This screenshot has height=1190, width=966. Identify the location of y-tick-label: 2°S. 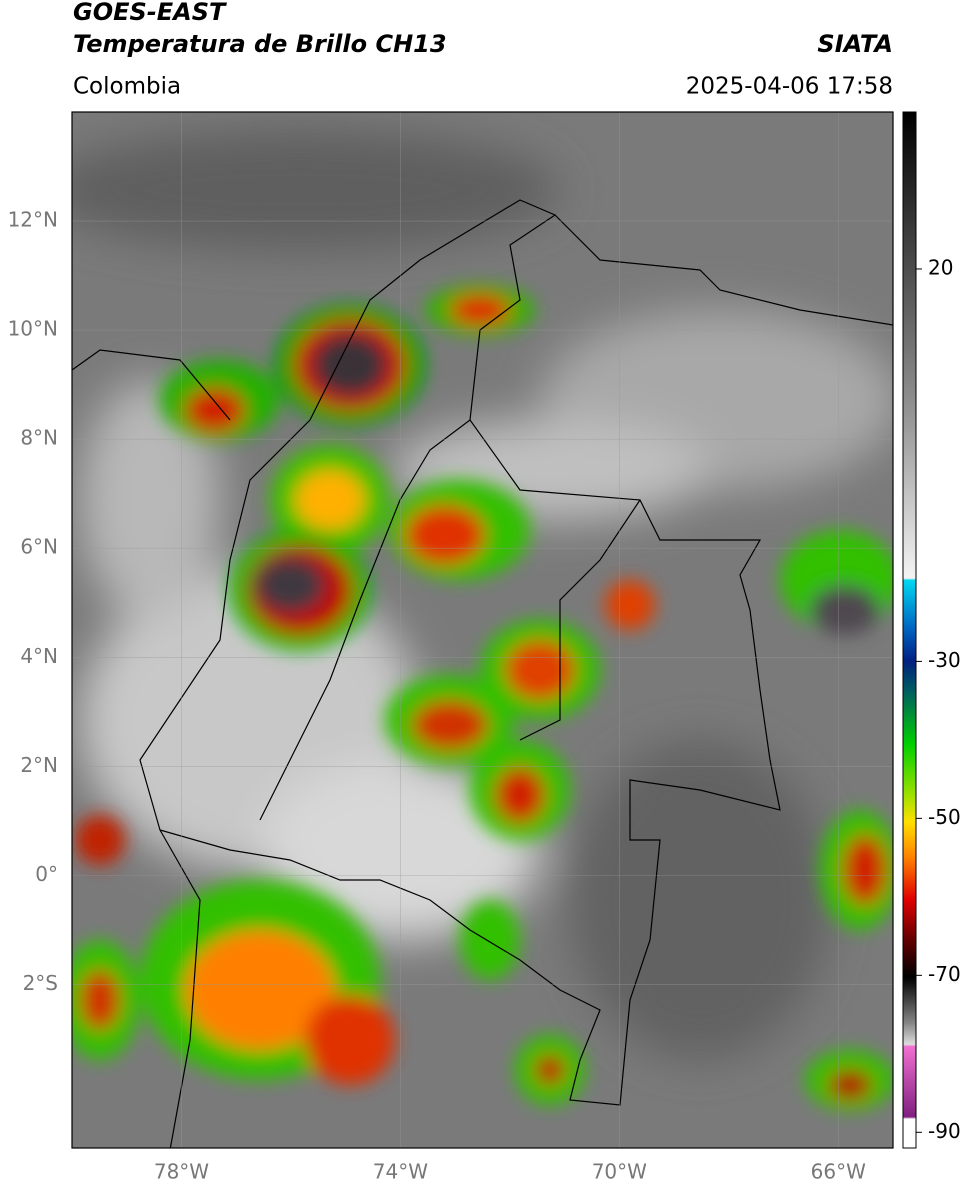
(40, 983).